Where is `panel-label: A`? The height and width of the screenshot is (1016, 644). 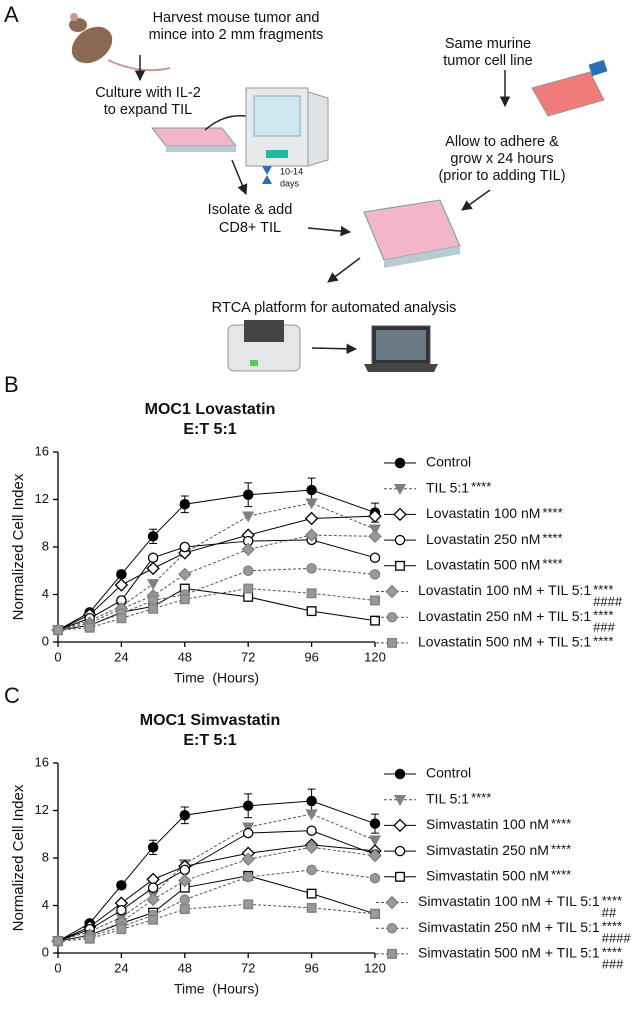
panel-label: A is located at coordinates (11, 14).